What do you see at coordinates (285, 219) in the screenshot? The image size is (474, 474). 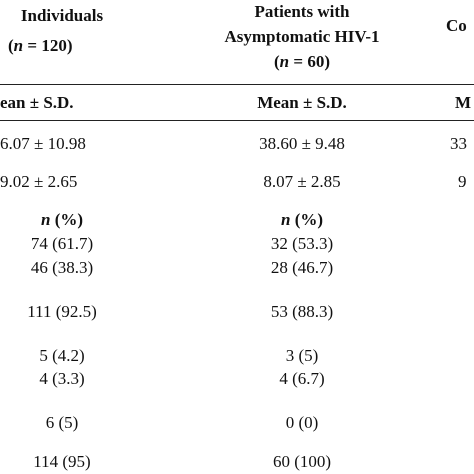 I see `col2-pct-n: n` at bounding box center [285, 219].